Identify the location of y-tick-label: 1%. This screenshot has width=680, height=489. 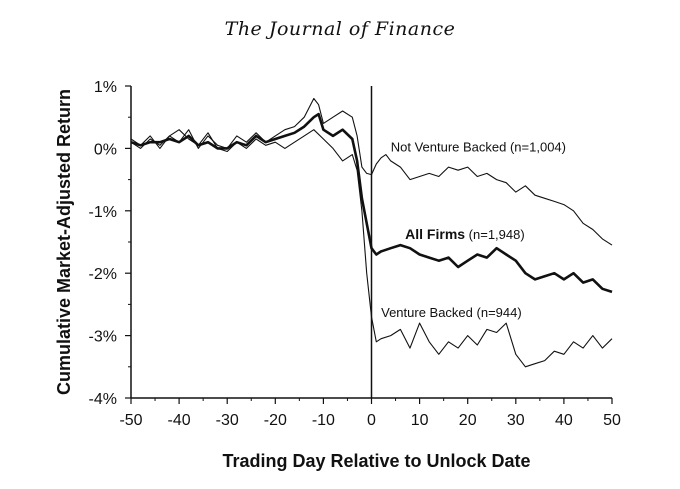
(105, 87).